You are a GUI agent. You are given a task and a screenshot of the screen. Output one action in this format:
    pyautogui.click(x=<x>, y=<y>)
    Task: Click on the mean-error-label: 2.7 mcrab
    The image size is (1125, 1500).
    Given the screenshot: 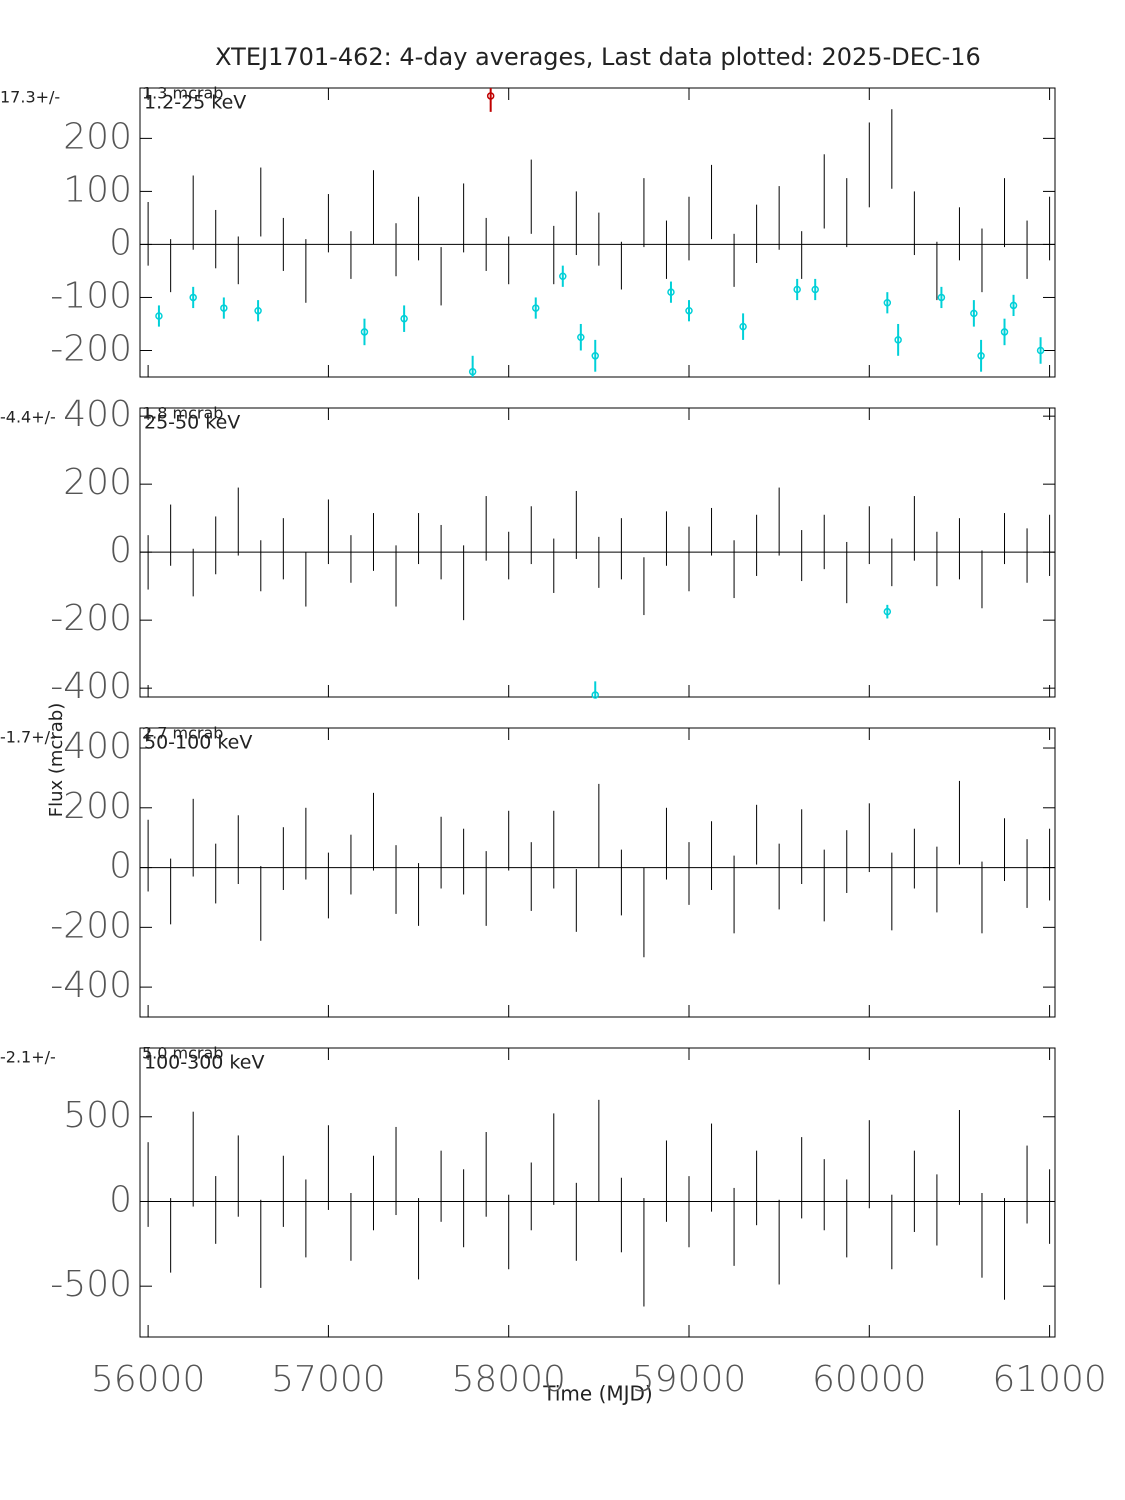 What is the action you would take?
    pyautogui.click(x=182, y=733)
    